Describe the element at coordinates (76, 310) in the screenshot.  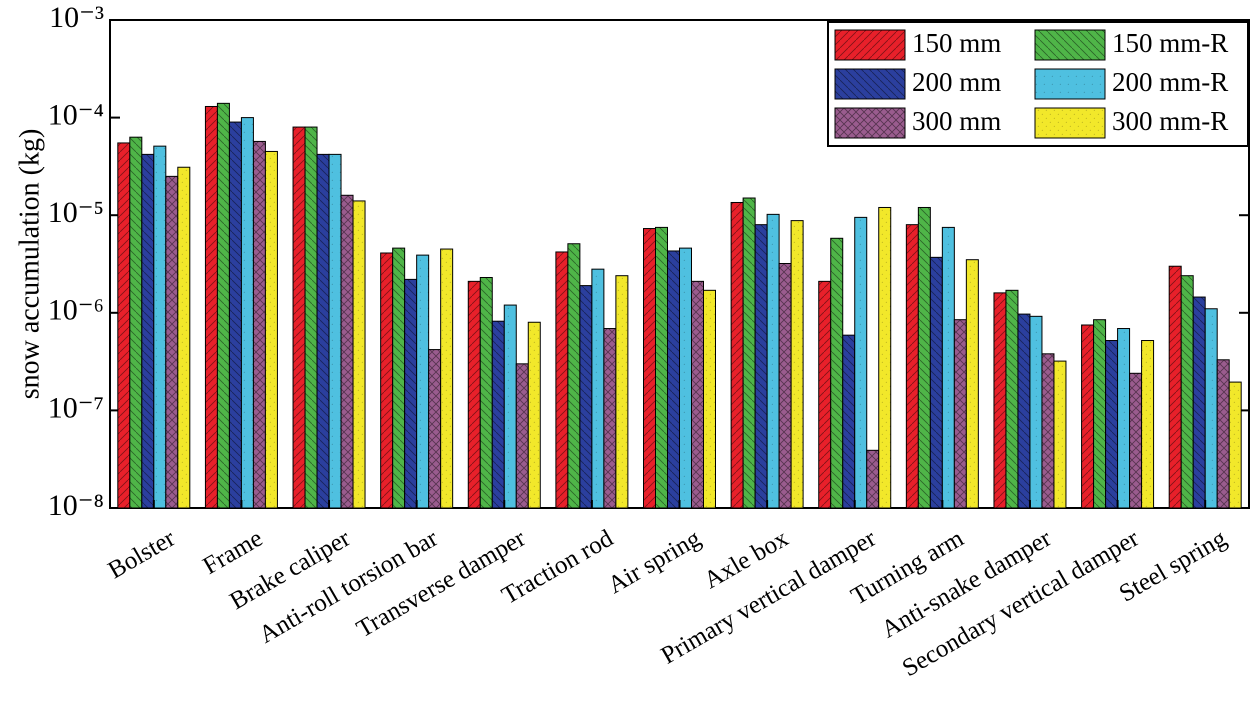
I see `y-tick-label: 10⁻⁶` at that location.